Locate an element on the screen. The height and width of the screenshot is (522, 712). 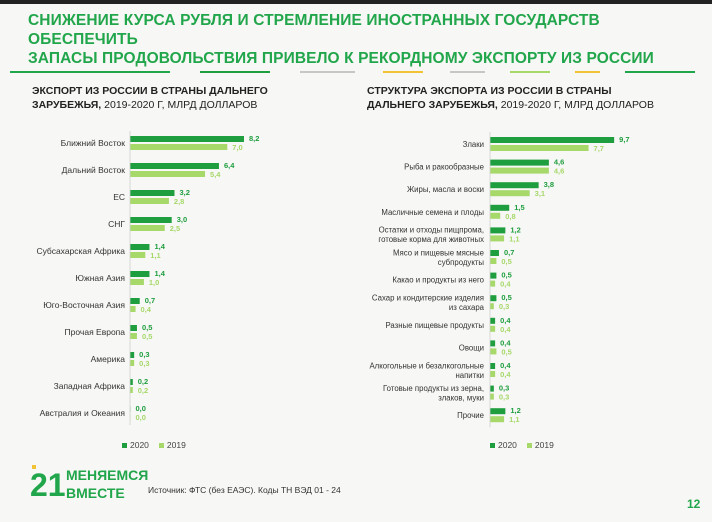
right-chart-legend: 2020 2019 is located at coordinates (522, 445).